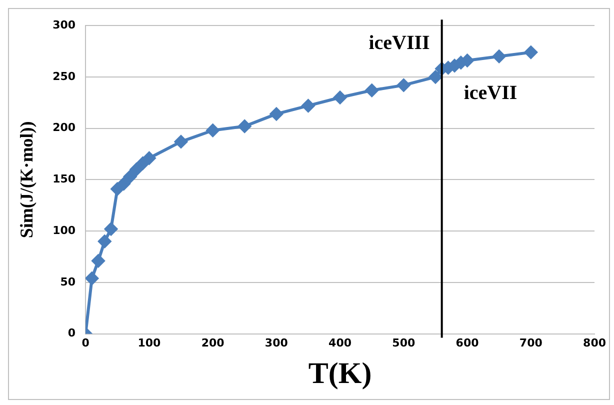  Describe the element at coordinates (594, 343) in the screenshot. I see `x-tick-label: 800` at that location.